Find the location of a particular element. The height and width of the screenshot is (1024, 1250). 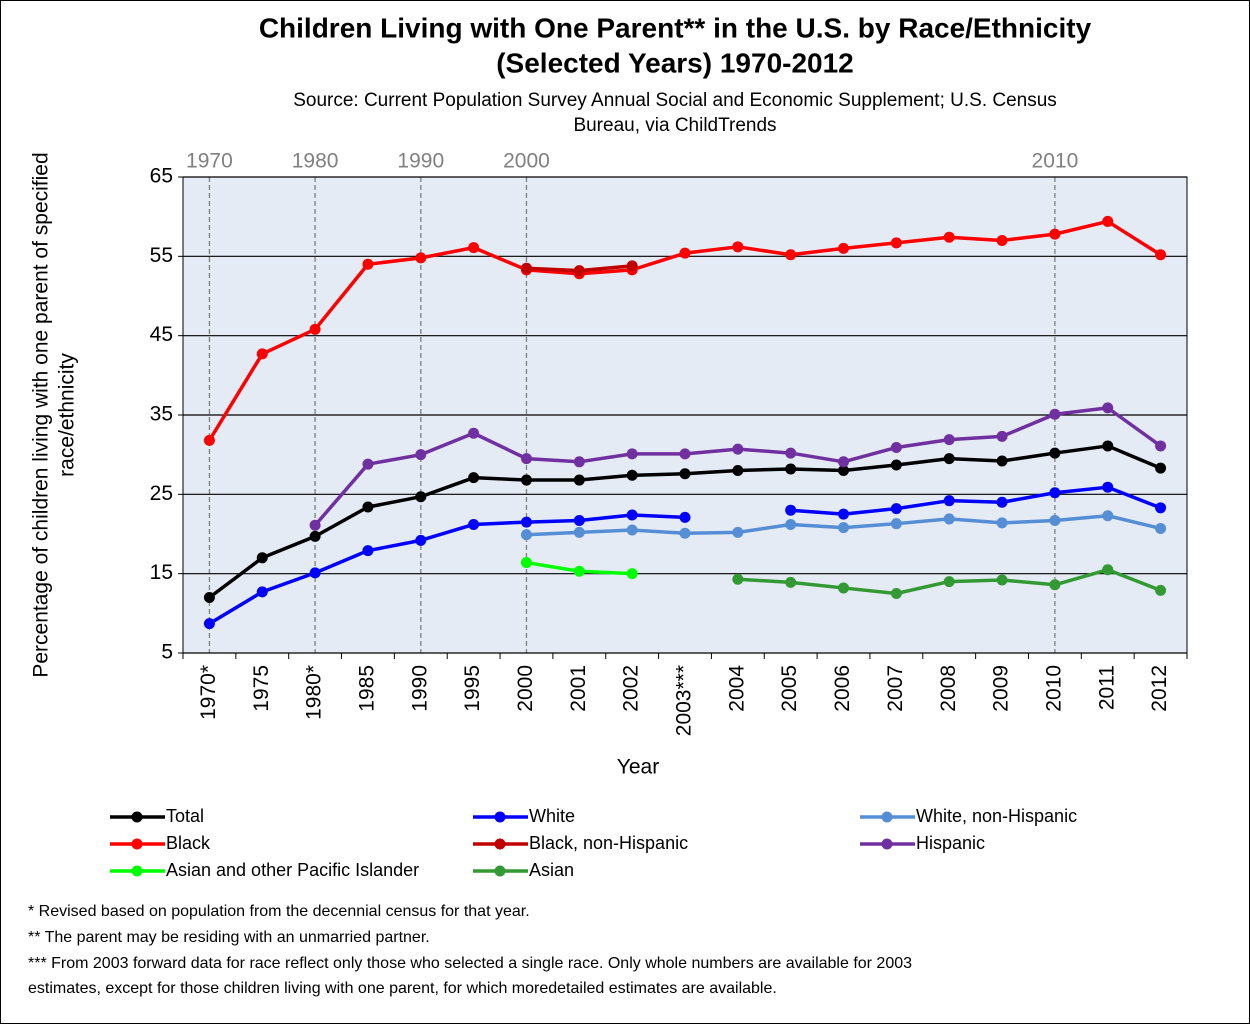

x-tick-label: 1995 is located at coordinates (472, 688).